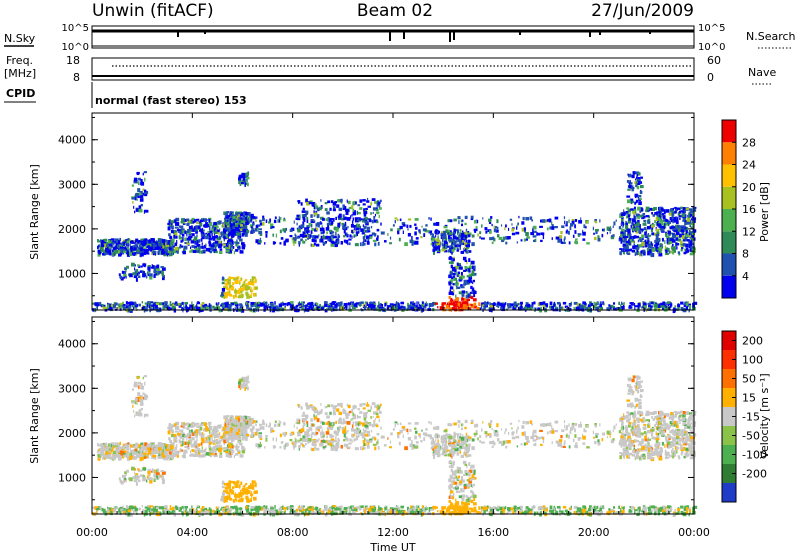 The image size is (800, 558). I want to click on colorbar-tick-power-colorbar-2: 12, so click(749, 231).